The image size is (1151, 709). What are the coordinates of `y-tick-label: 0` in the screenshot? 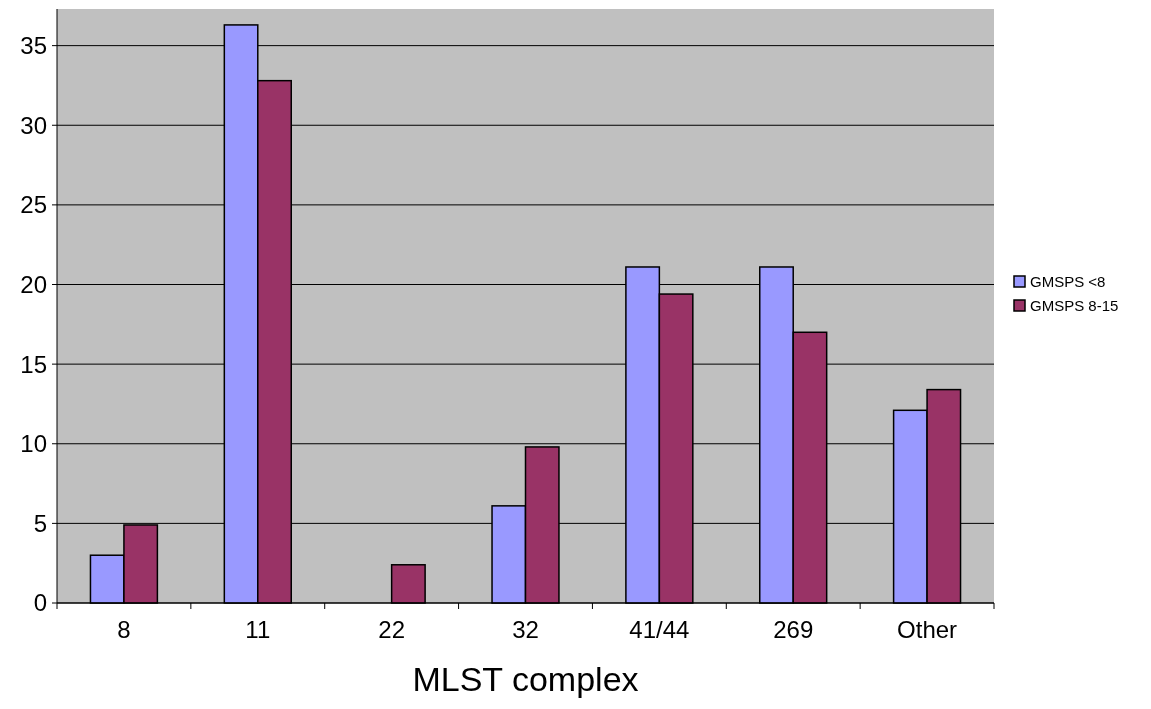 It's located at (40, 603).